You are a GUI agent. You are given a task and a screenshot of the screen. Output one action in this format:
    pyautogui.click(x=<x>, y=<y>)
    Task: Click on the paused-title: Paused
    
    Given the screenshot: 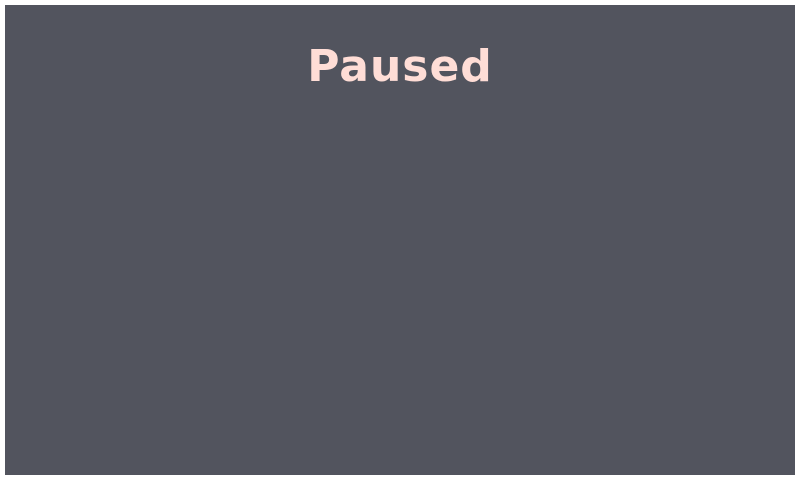 What is the action you would take?
    pyautogui.click(x=400, y=66)
    